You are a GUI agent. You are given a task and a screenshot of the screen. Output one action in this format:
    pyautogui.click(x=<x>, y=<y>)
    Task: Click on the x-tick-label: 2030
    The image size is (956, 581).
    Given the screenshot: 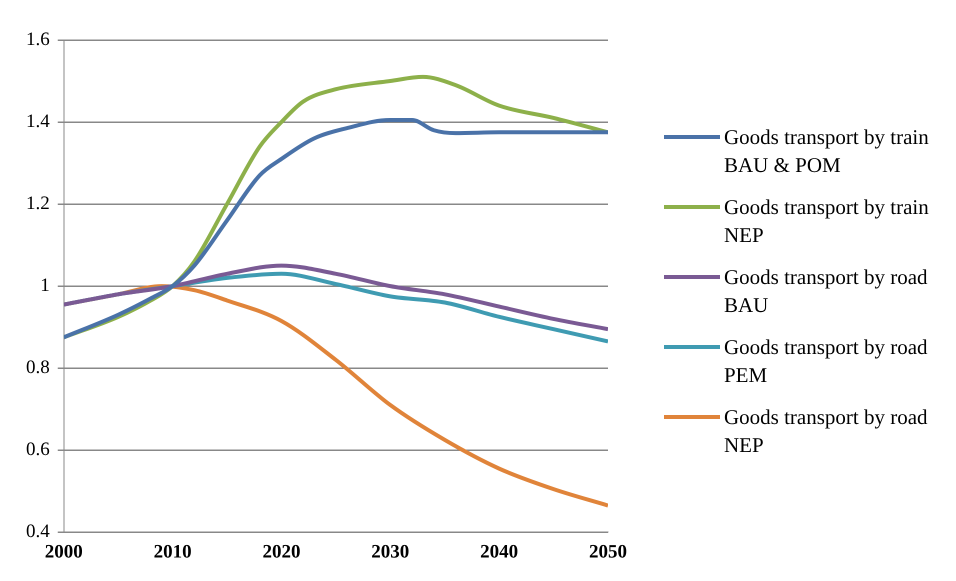 What is the action you would take?
    pyautogui.click(x=390, y=552)
    